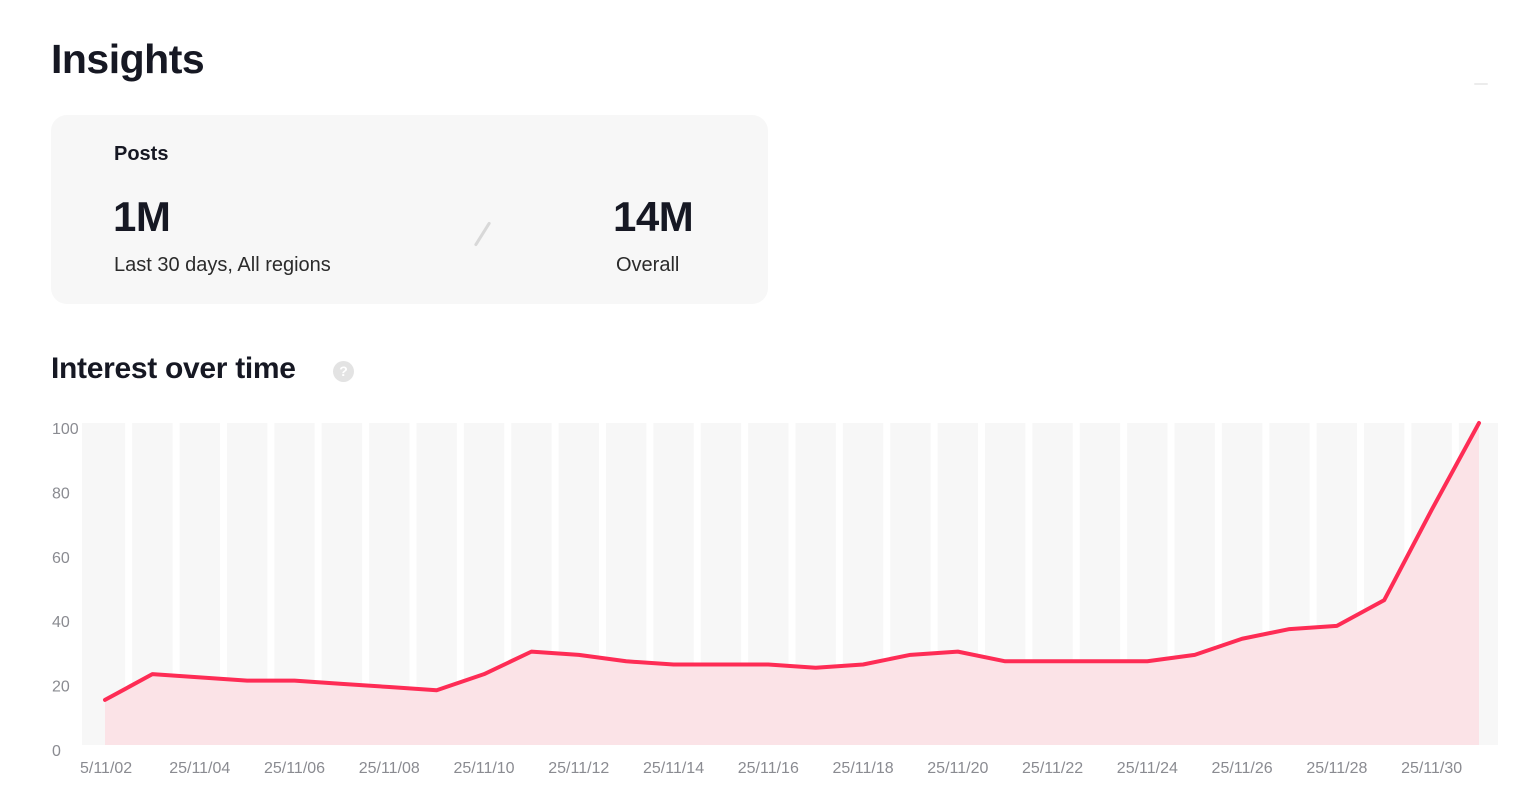 The height and width of the screenshot is (799, 1536). I want to click on y-tick-label: 100, so click(65, 429).